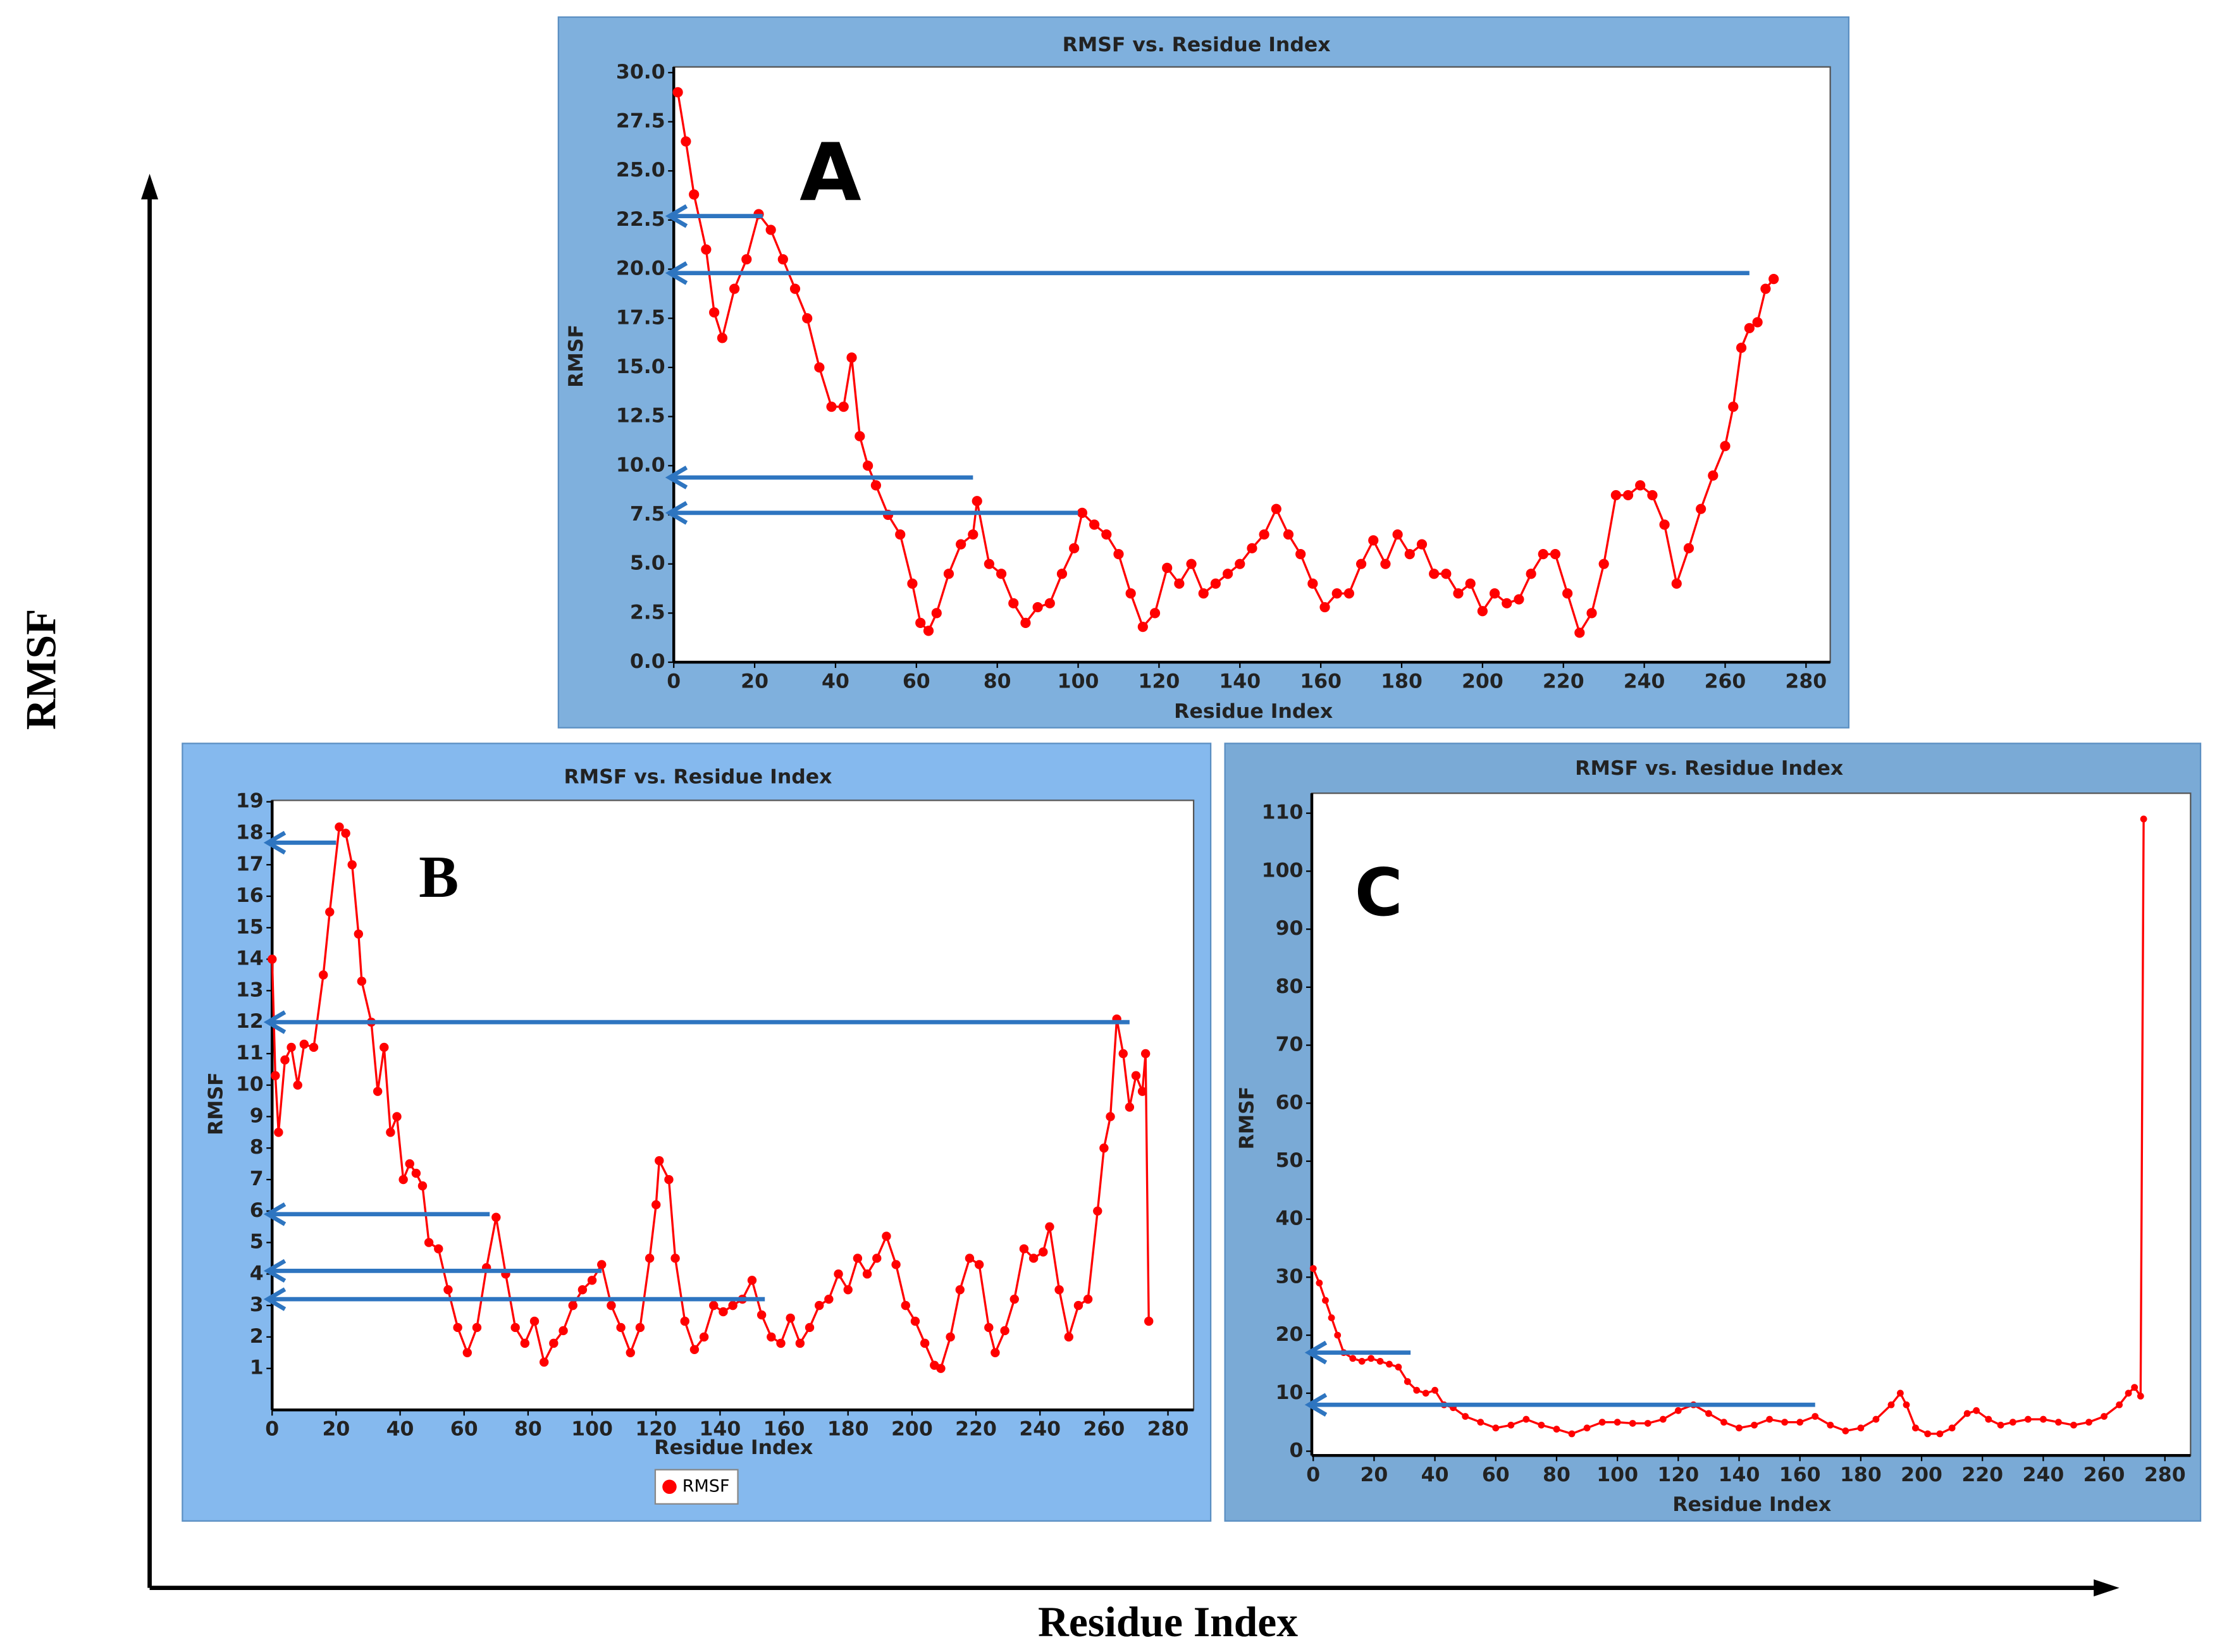  Describe the element at coordinates (640, 72) in the screenshot. I see `y-tick-label: 30.0` at that location.